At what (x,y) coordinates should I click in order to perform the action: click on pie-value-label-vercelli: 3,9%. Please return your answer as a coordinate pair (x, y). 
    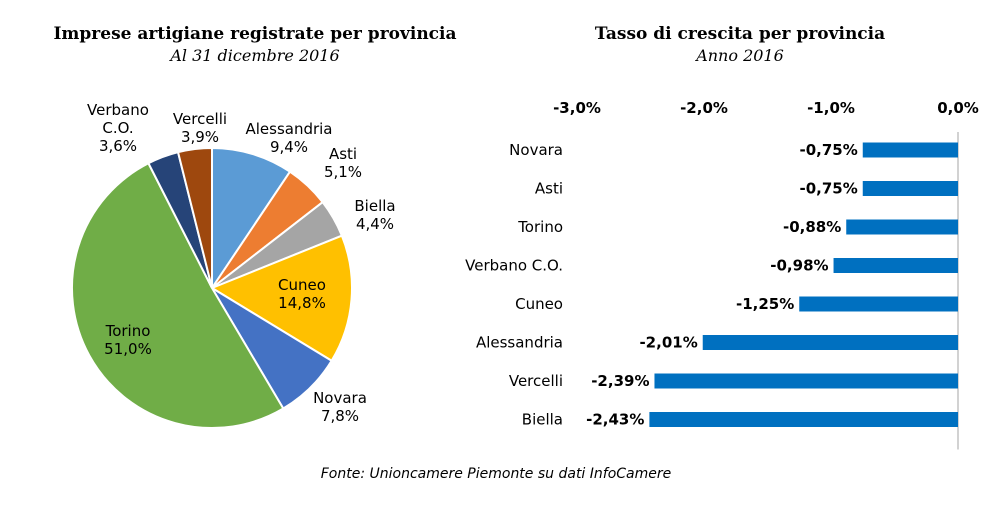
    Looking at the image, I should click on (200, 137).